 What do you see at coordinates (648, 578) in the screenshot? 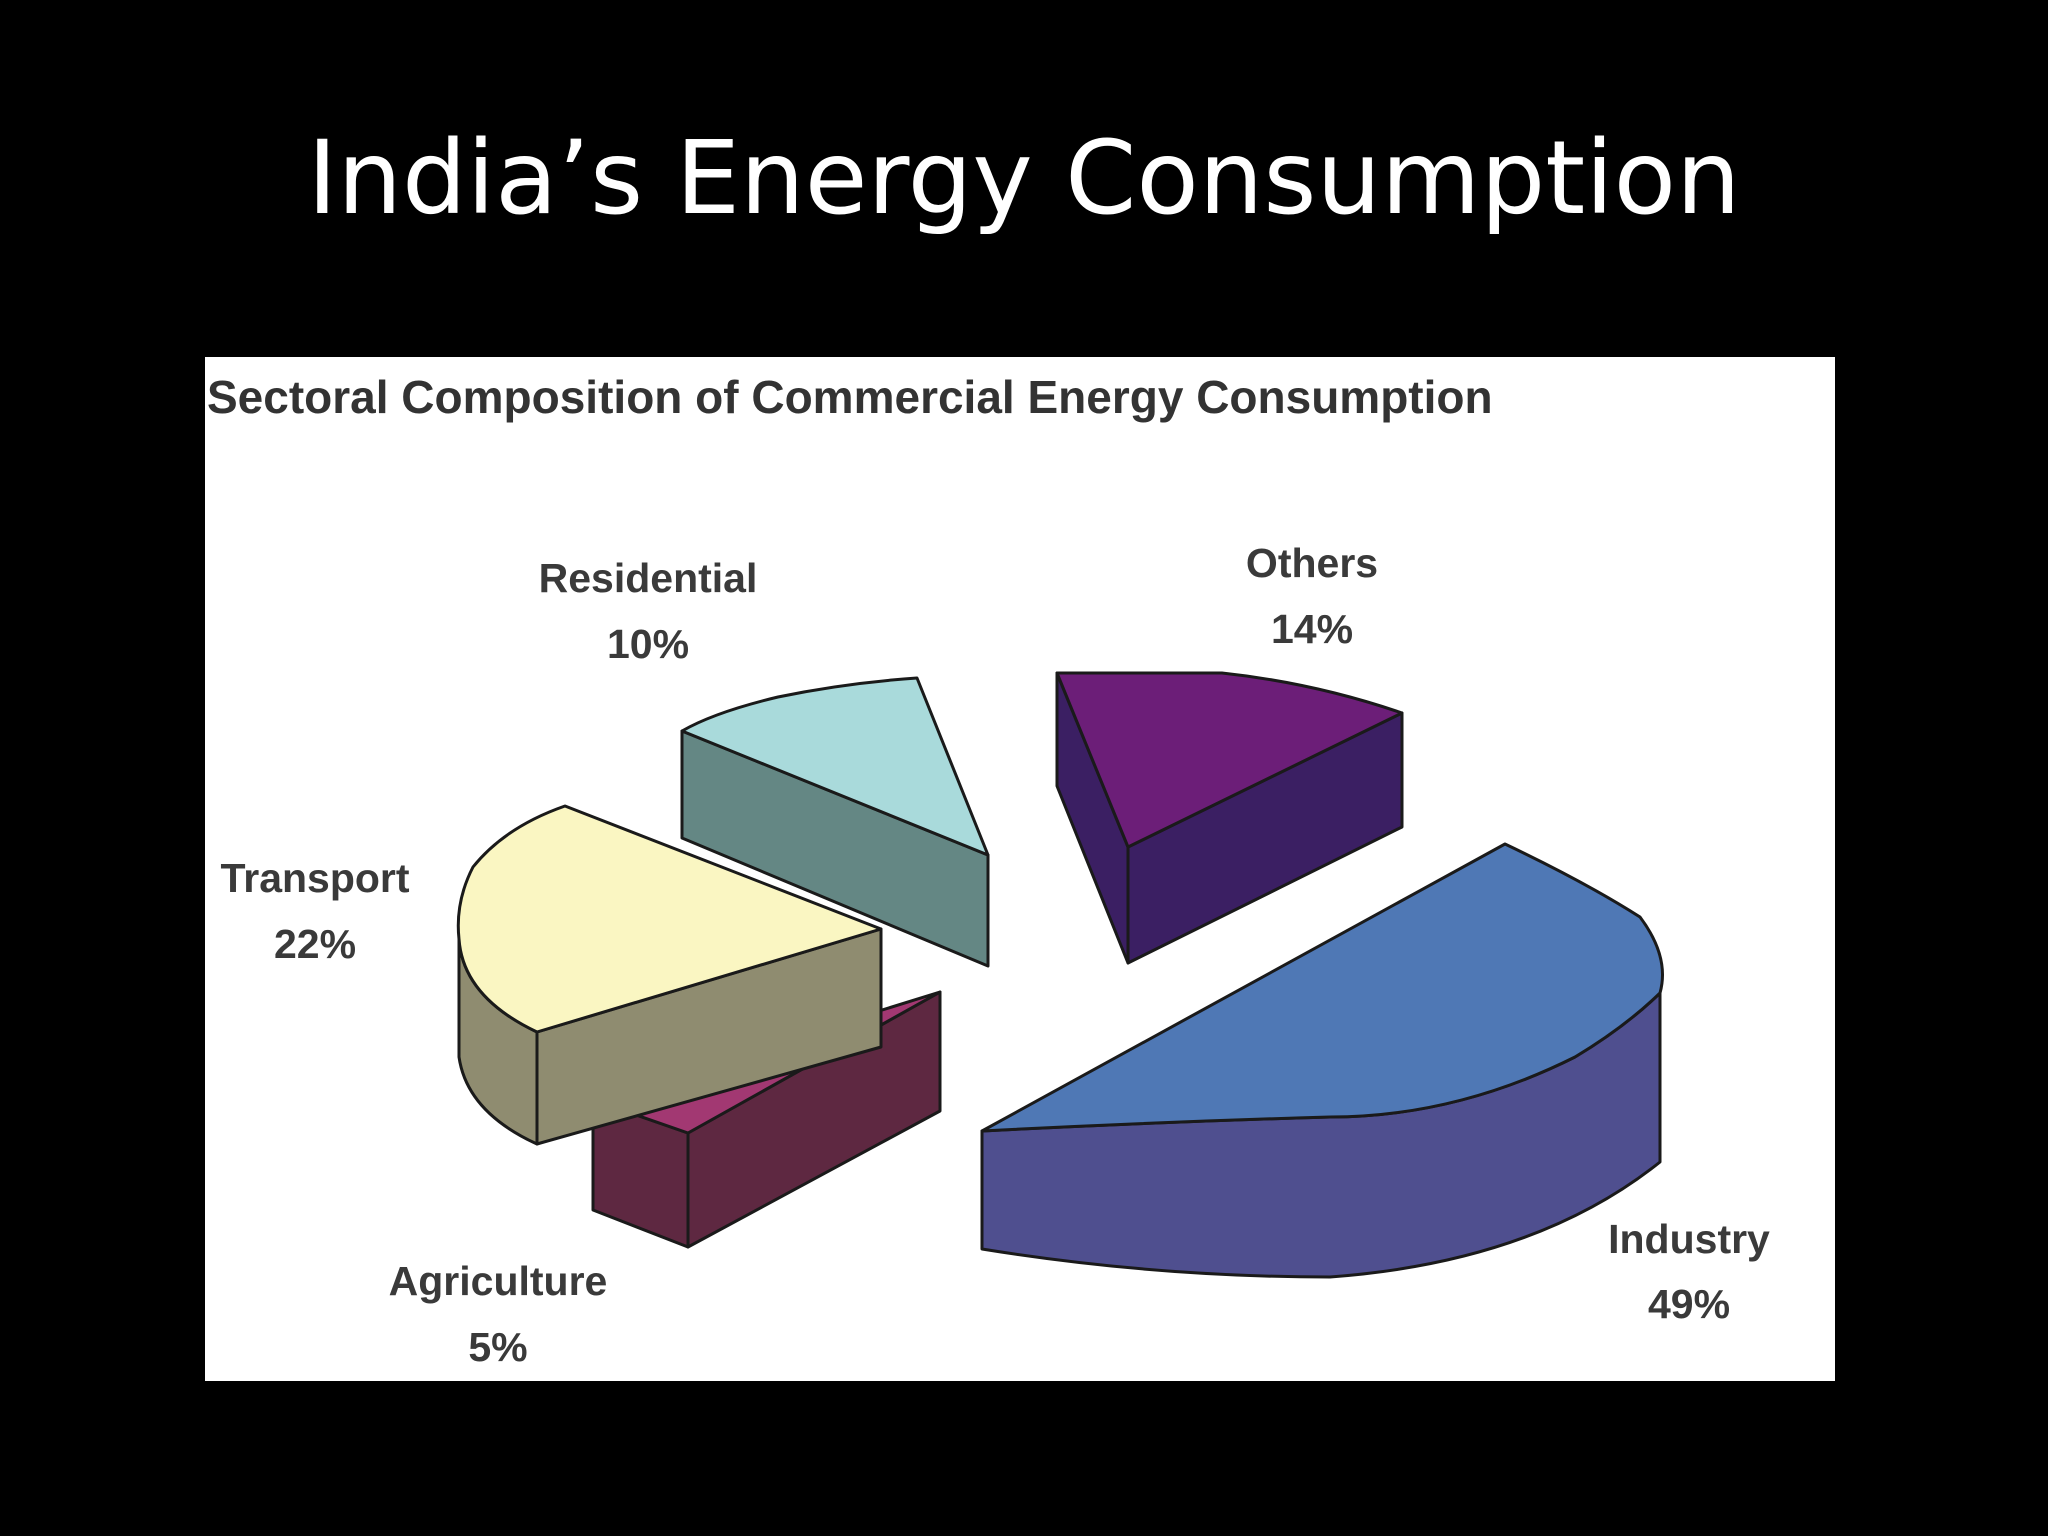
I see `label-residential-category: Residential` at bounding box center [648, 578].